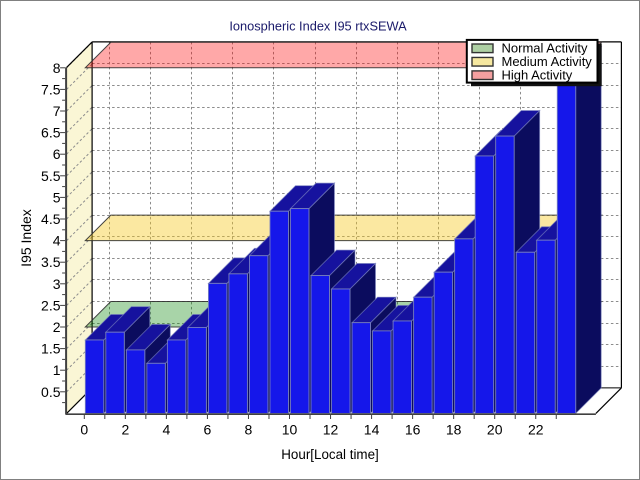 This screenshot has height=480, width=640. I want to click on svg-text: 0, so click(84, 430).